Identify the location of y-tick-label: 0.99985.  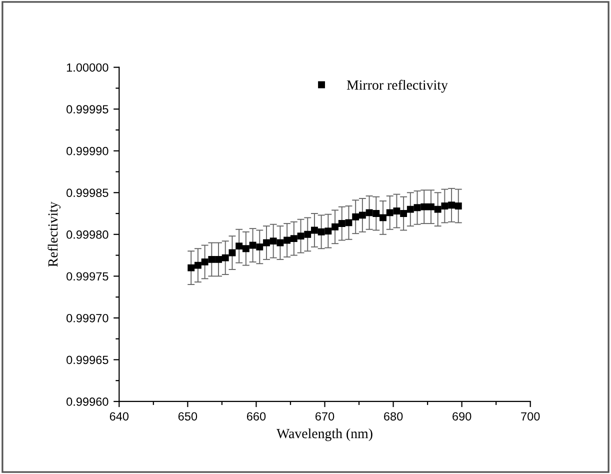
(87, 193).